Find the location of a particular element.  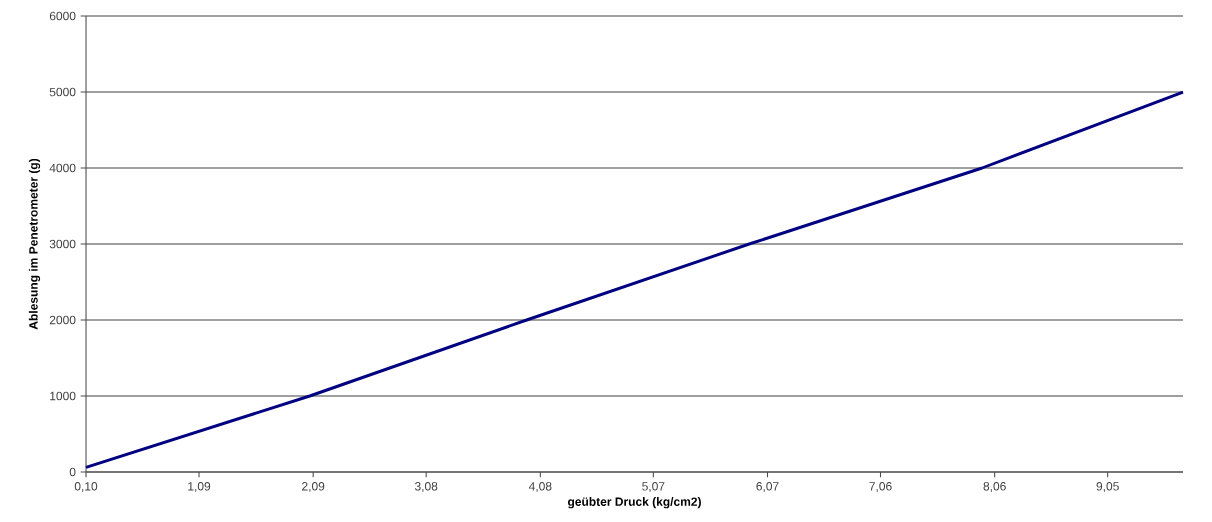

y-tick-label: 6000 is located at coordinates (62, 16).